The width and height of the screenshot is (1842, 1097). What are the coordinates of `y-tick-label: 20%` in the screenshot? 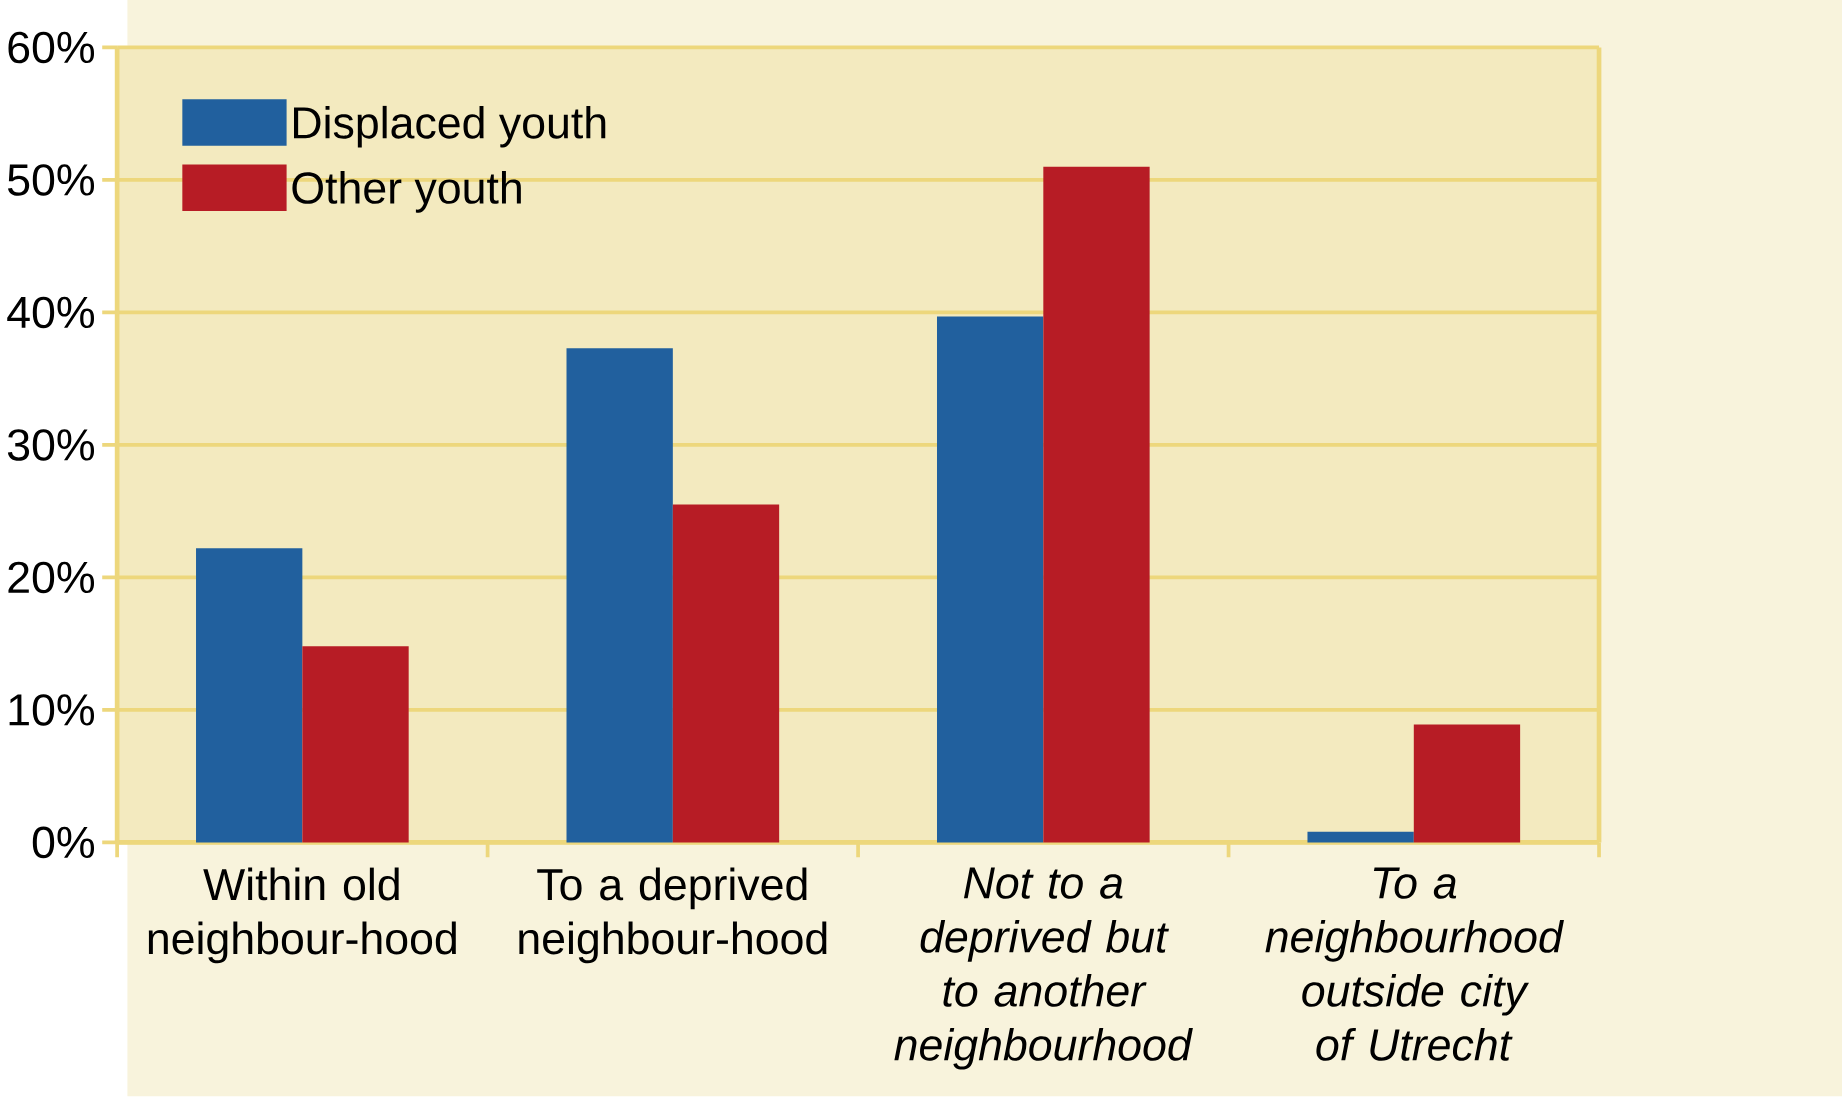 It's located at (51, 577).